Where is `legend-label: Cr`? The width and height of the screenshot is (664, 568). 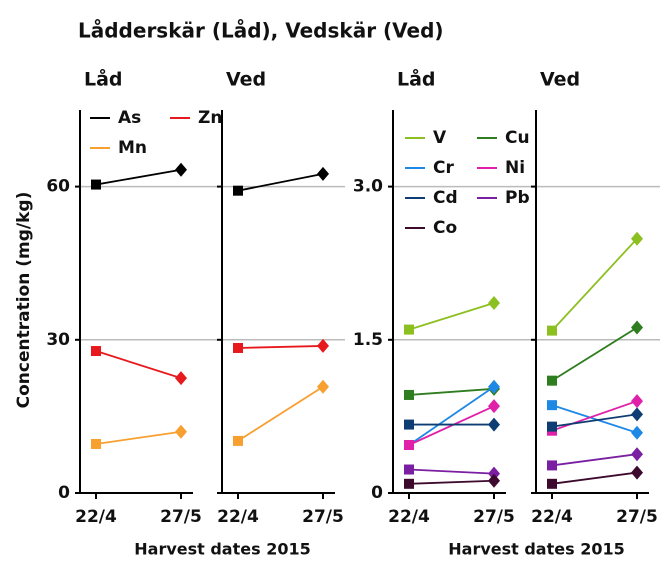 legend-label: Cr is located at coordinates (443, 168).